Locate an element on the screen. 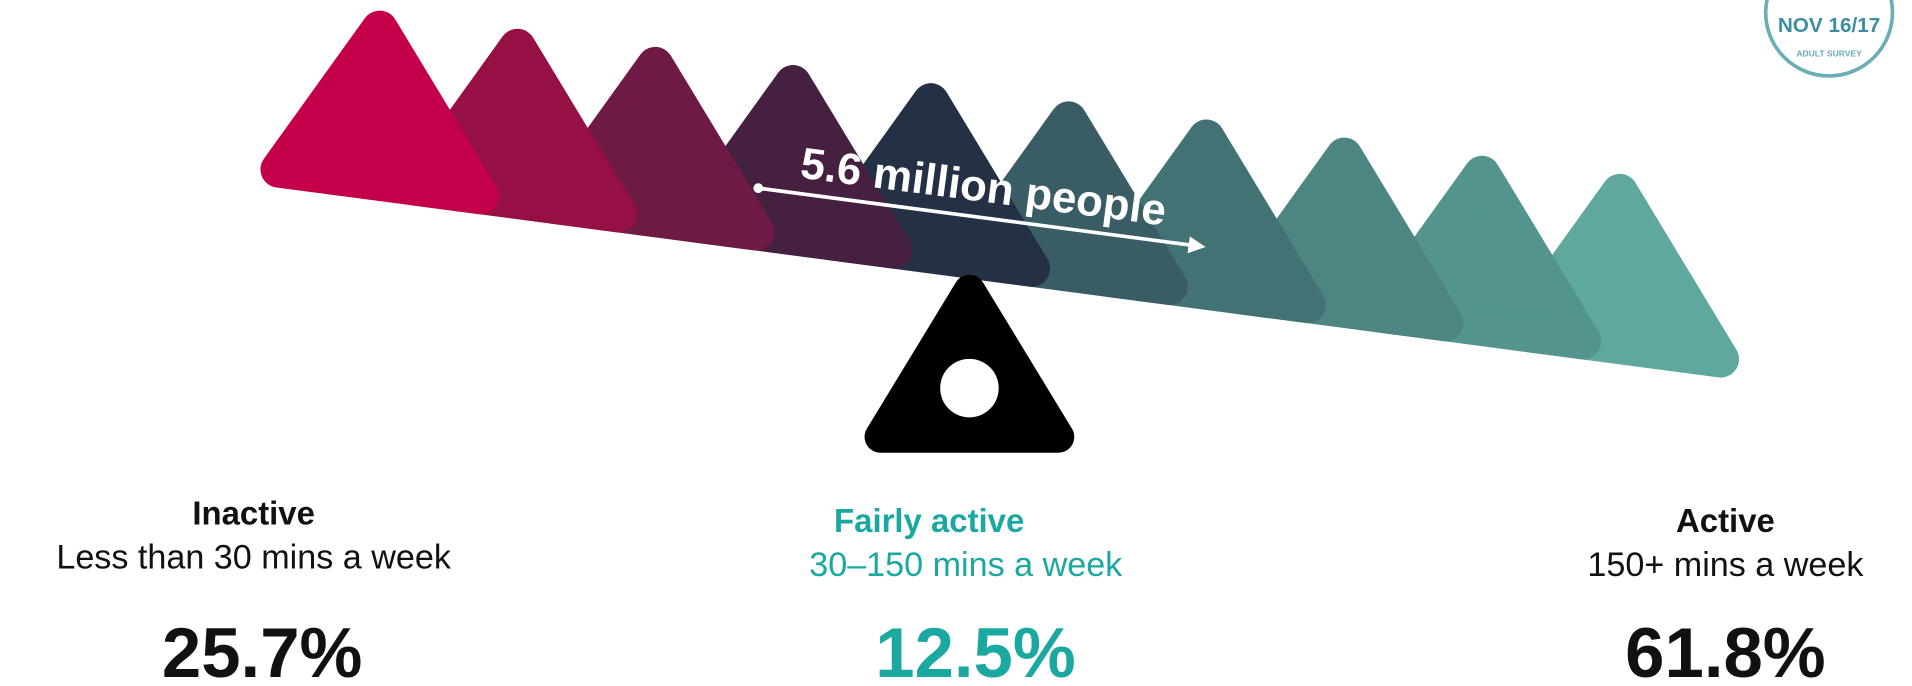 The image size is (1912, 686). active-group: Active 150+ mins a week 61.8% is located at coordinates (1725, 594).